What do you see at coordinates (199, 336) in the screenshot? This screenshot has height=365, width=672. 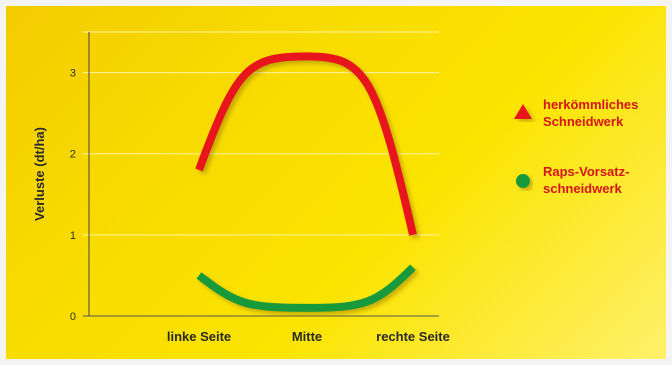 I see `x-tick-label: linke Seite` at bounding box center [199, 336].